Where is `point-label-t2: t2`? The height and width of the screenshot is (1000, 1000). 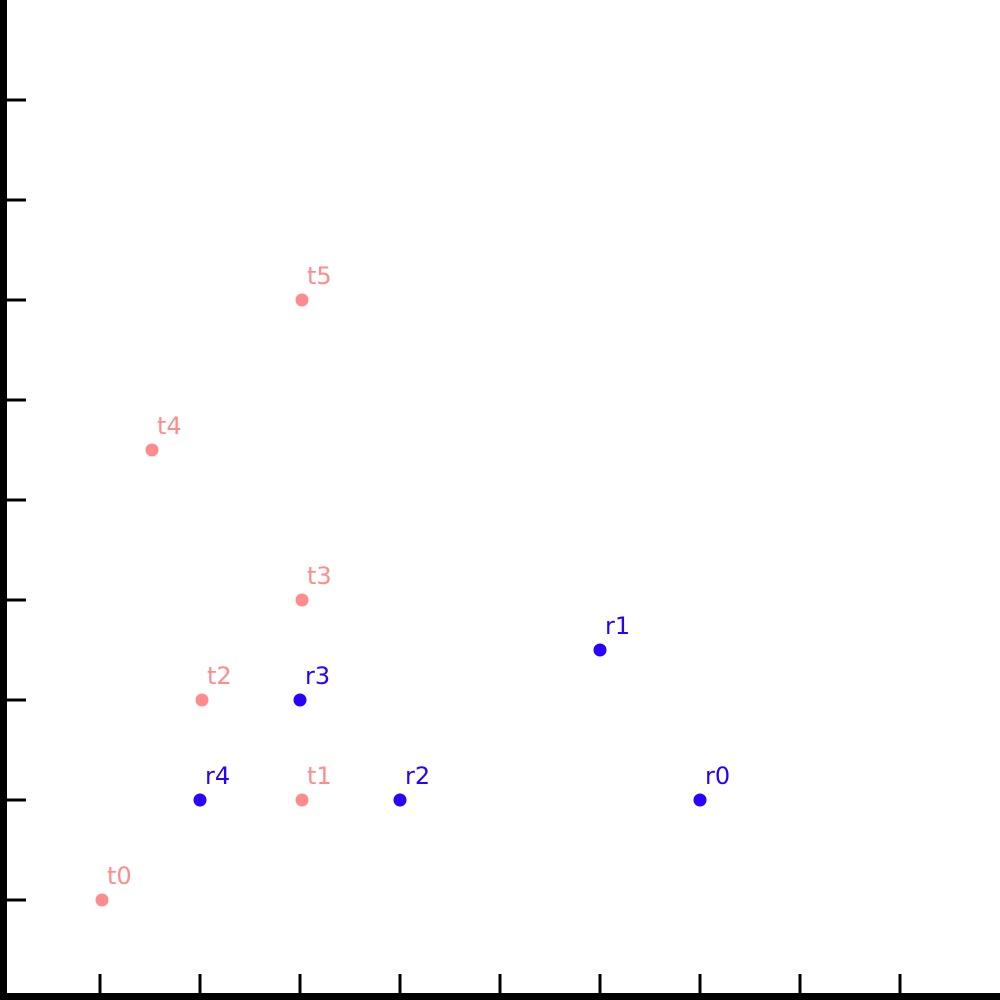 point-label-t2: t2 is located at coordinates (219, 676).